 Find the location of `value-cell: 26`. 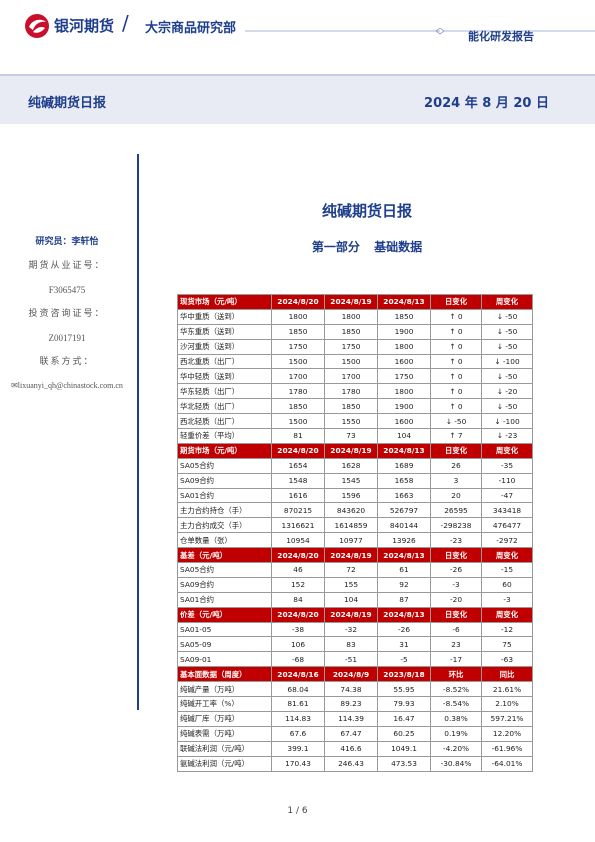

value-cell: 26 is located at coordinates (456, 465).